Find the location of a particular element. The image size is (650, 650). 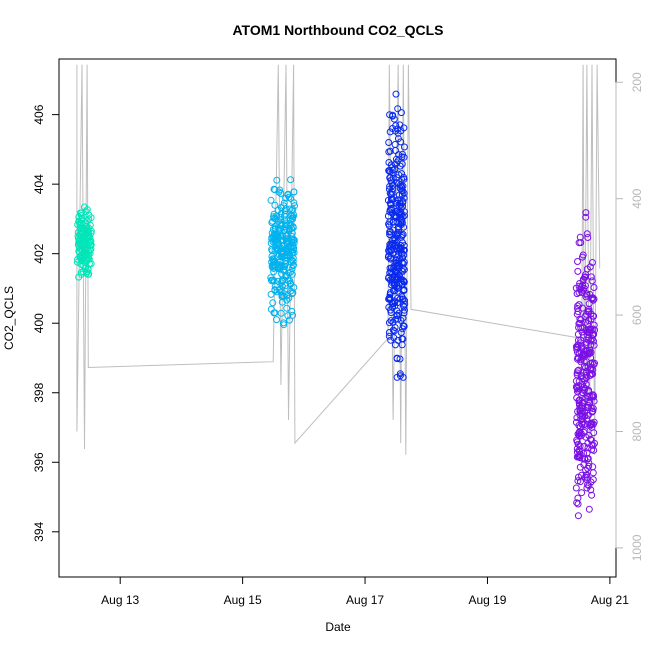

y-tick-label: 400 is located at coordinates (39, 323).